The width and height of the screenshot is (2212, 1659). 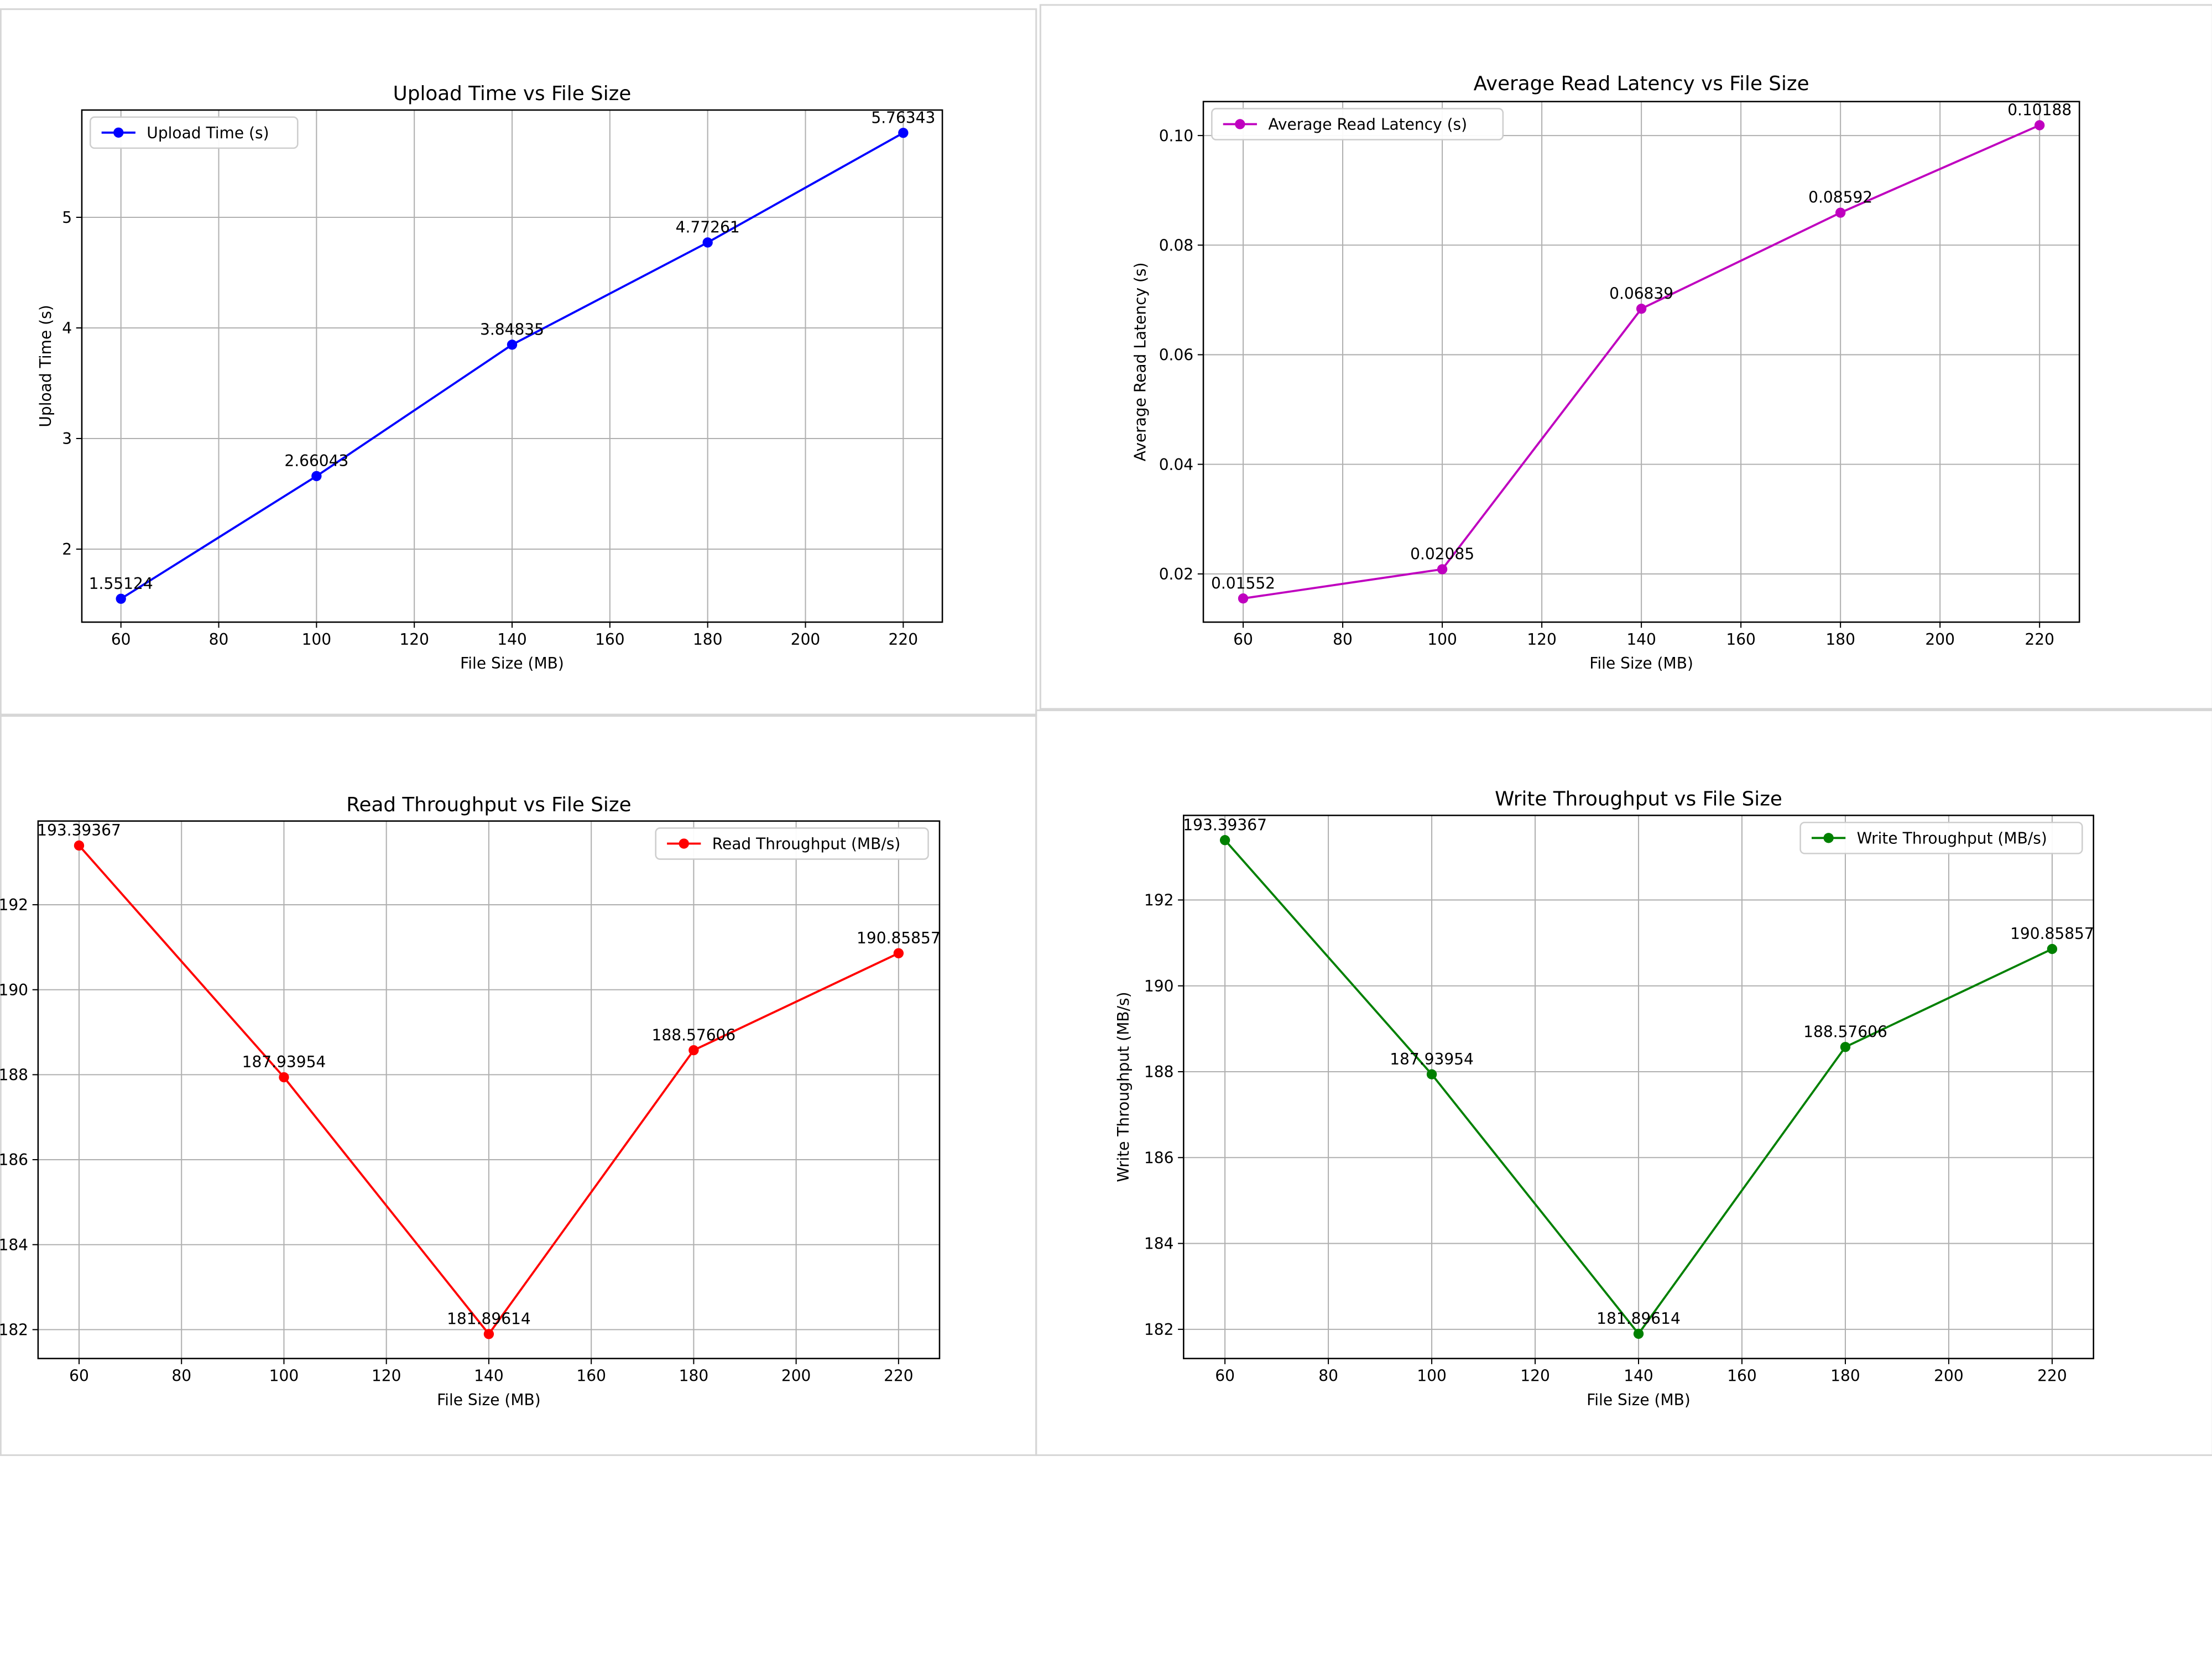 What do you see at coordinates (899, 938) in the screenshot?
I see `data-label: 190.85857` at bounding box center [899, 938].